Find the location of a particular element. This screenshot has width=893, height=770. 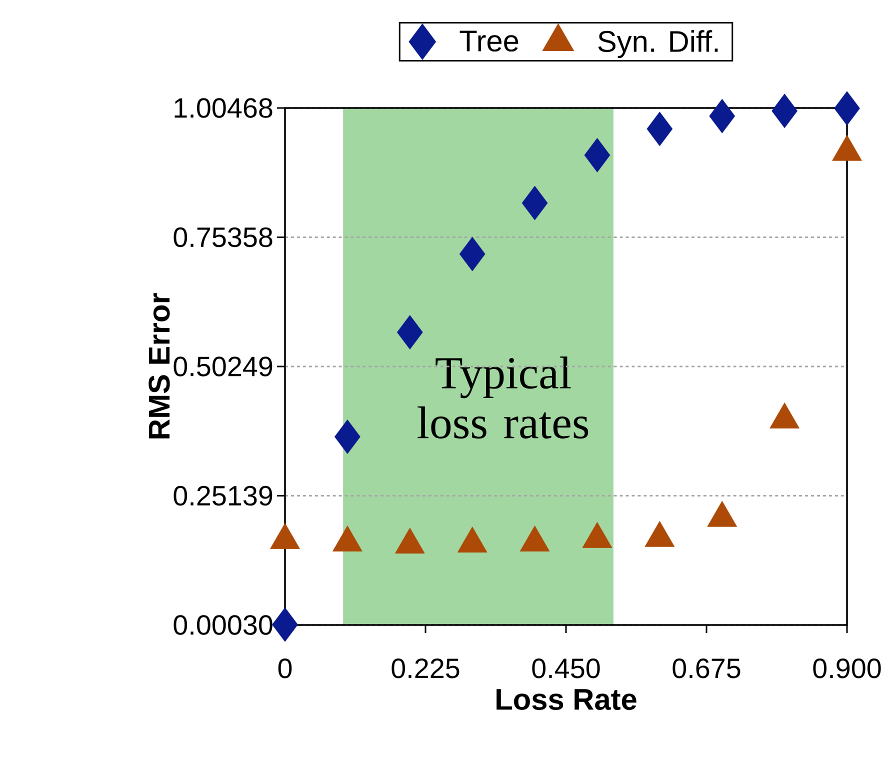

y-tick-label: 0.50249 is located at coordinates (223, 366).